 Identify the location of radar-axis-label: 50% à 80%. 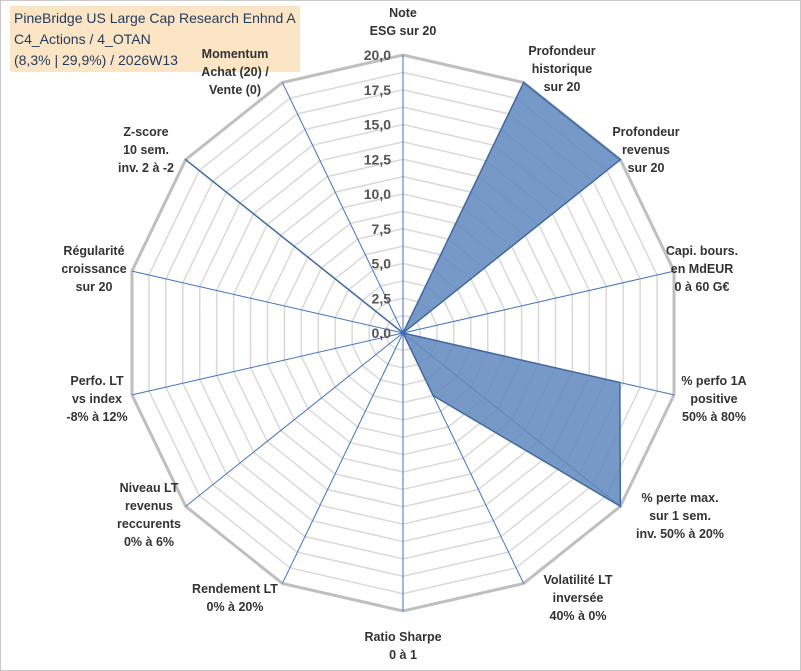
(714, 417).